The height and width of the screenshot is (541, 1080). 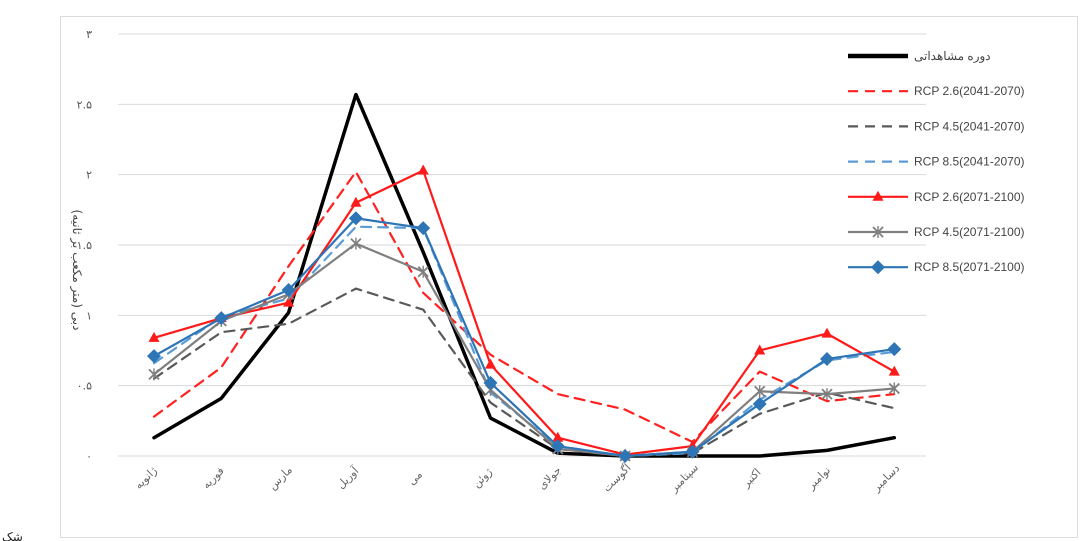 I want to click on y-tick-label: ۱, so click(x=89, y=315).